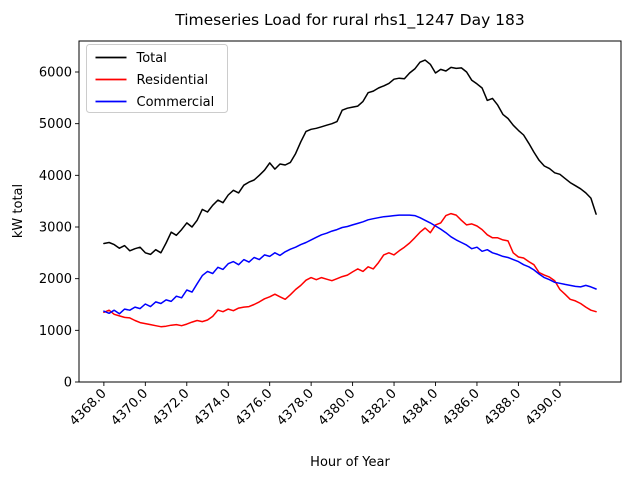  What do you see at coordinates (129, 407) in the screenshot?
I see `x-tick-label: 4370.0` at bounding box center [129, 407].